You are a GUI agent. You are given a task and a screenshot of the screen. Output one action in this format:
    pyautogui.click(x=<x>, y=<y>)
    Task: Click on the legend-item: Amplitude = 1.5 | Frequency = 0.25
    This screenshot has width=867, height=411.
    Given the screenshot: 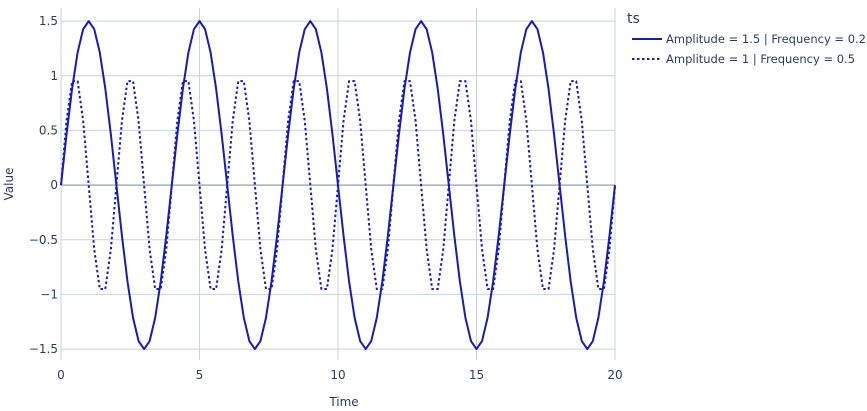 What is the action you would take?
    pyautogui.click(x=749, y=39)
    